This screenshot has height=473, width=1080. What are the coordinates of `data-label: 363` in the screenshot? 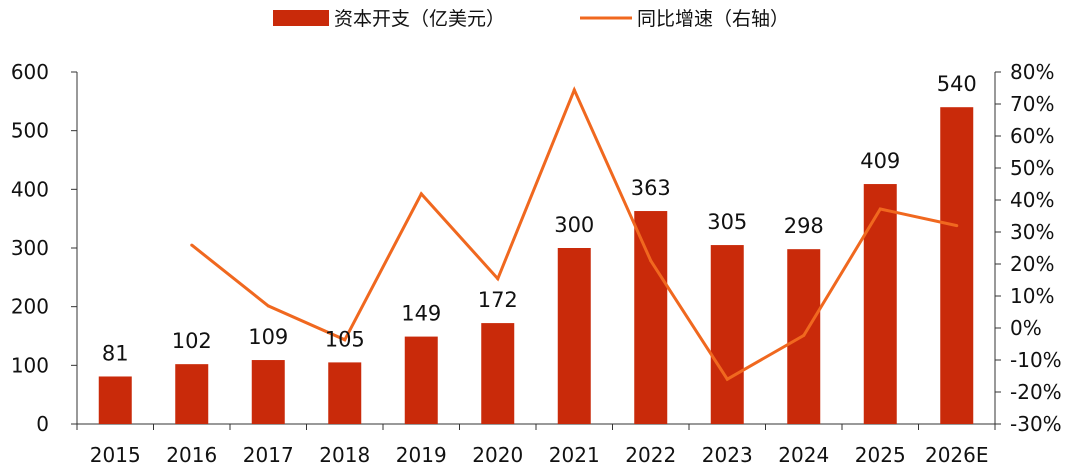 It's located at (651, 188).